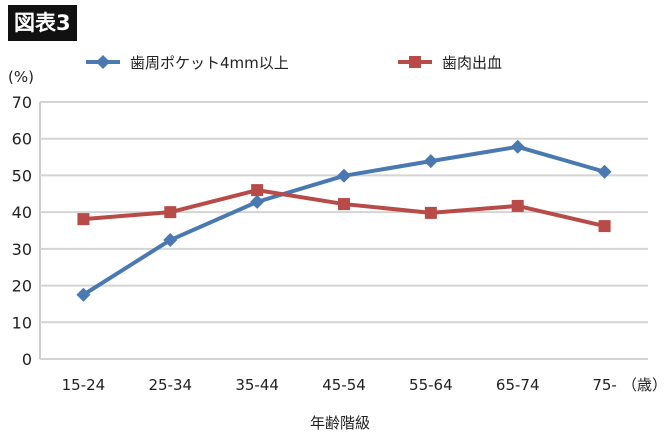  What do you see at coordinates (170, 385) in the screenshot?
I see `x-tick-label: 25-34` at bounding box center [170, 385].